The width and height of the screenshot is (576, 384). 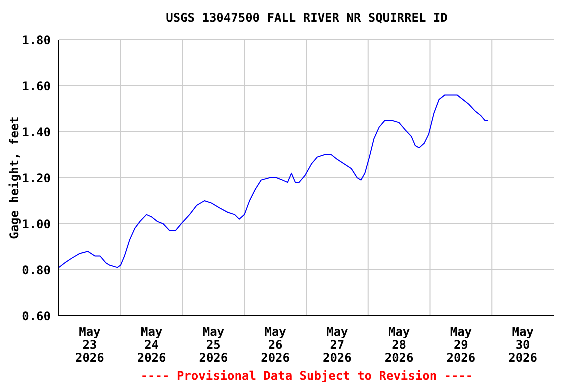 What do you see at coordinates (36, 40) in the screenshot?
I see `y-tick-label: 1.80` at bounding box center [36, 40].